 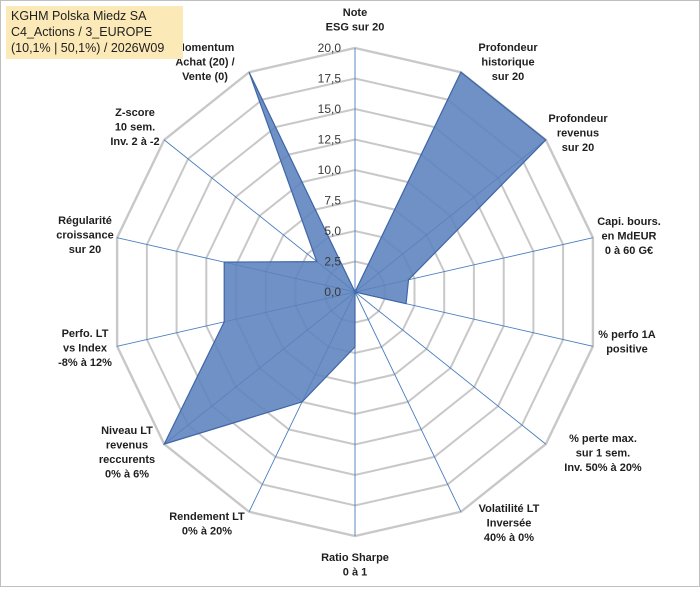 What do you see at coordinates (355, 28) in the screenshot?
I see `axis-label-line: ESG sur 20` at bounding box center [355, 28].